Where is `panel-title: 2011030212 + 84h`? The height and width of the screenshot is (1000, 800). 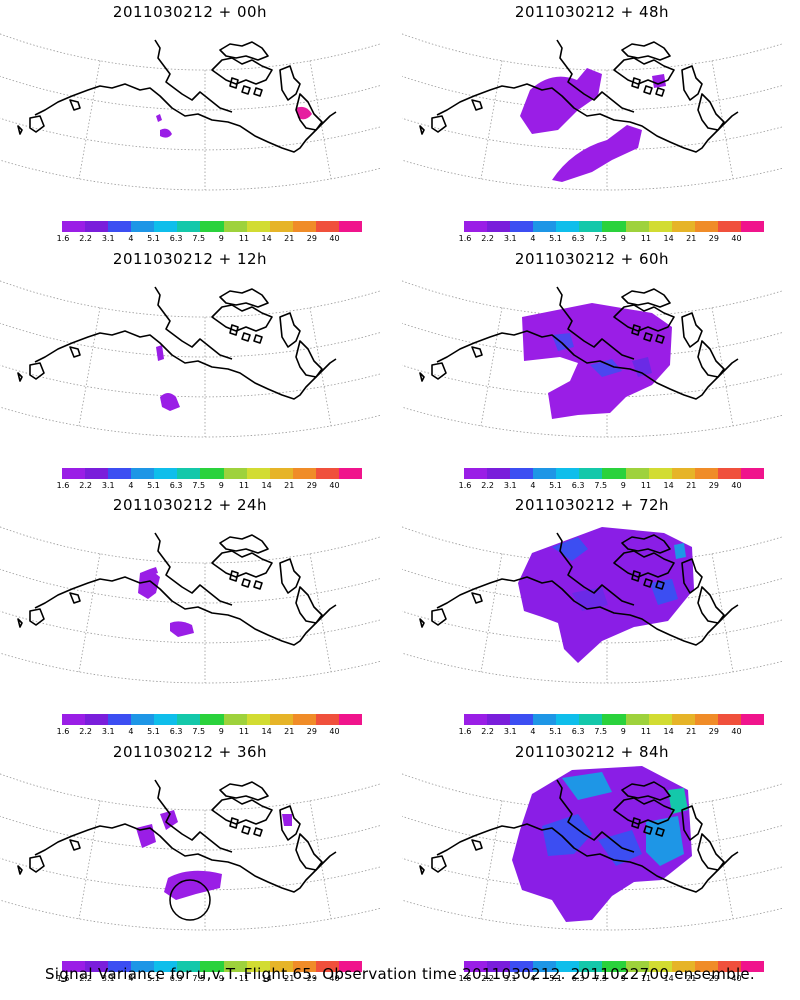 panel-title: 2011030212 + 84h is located at coordinates (592, 752).